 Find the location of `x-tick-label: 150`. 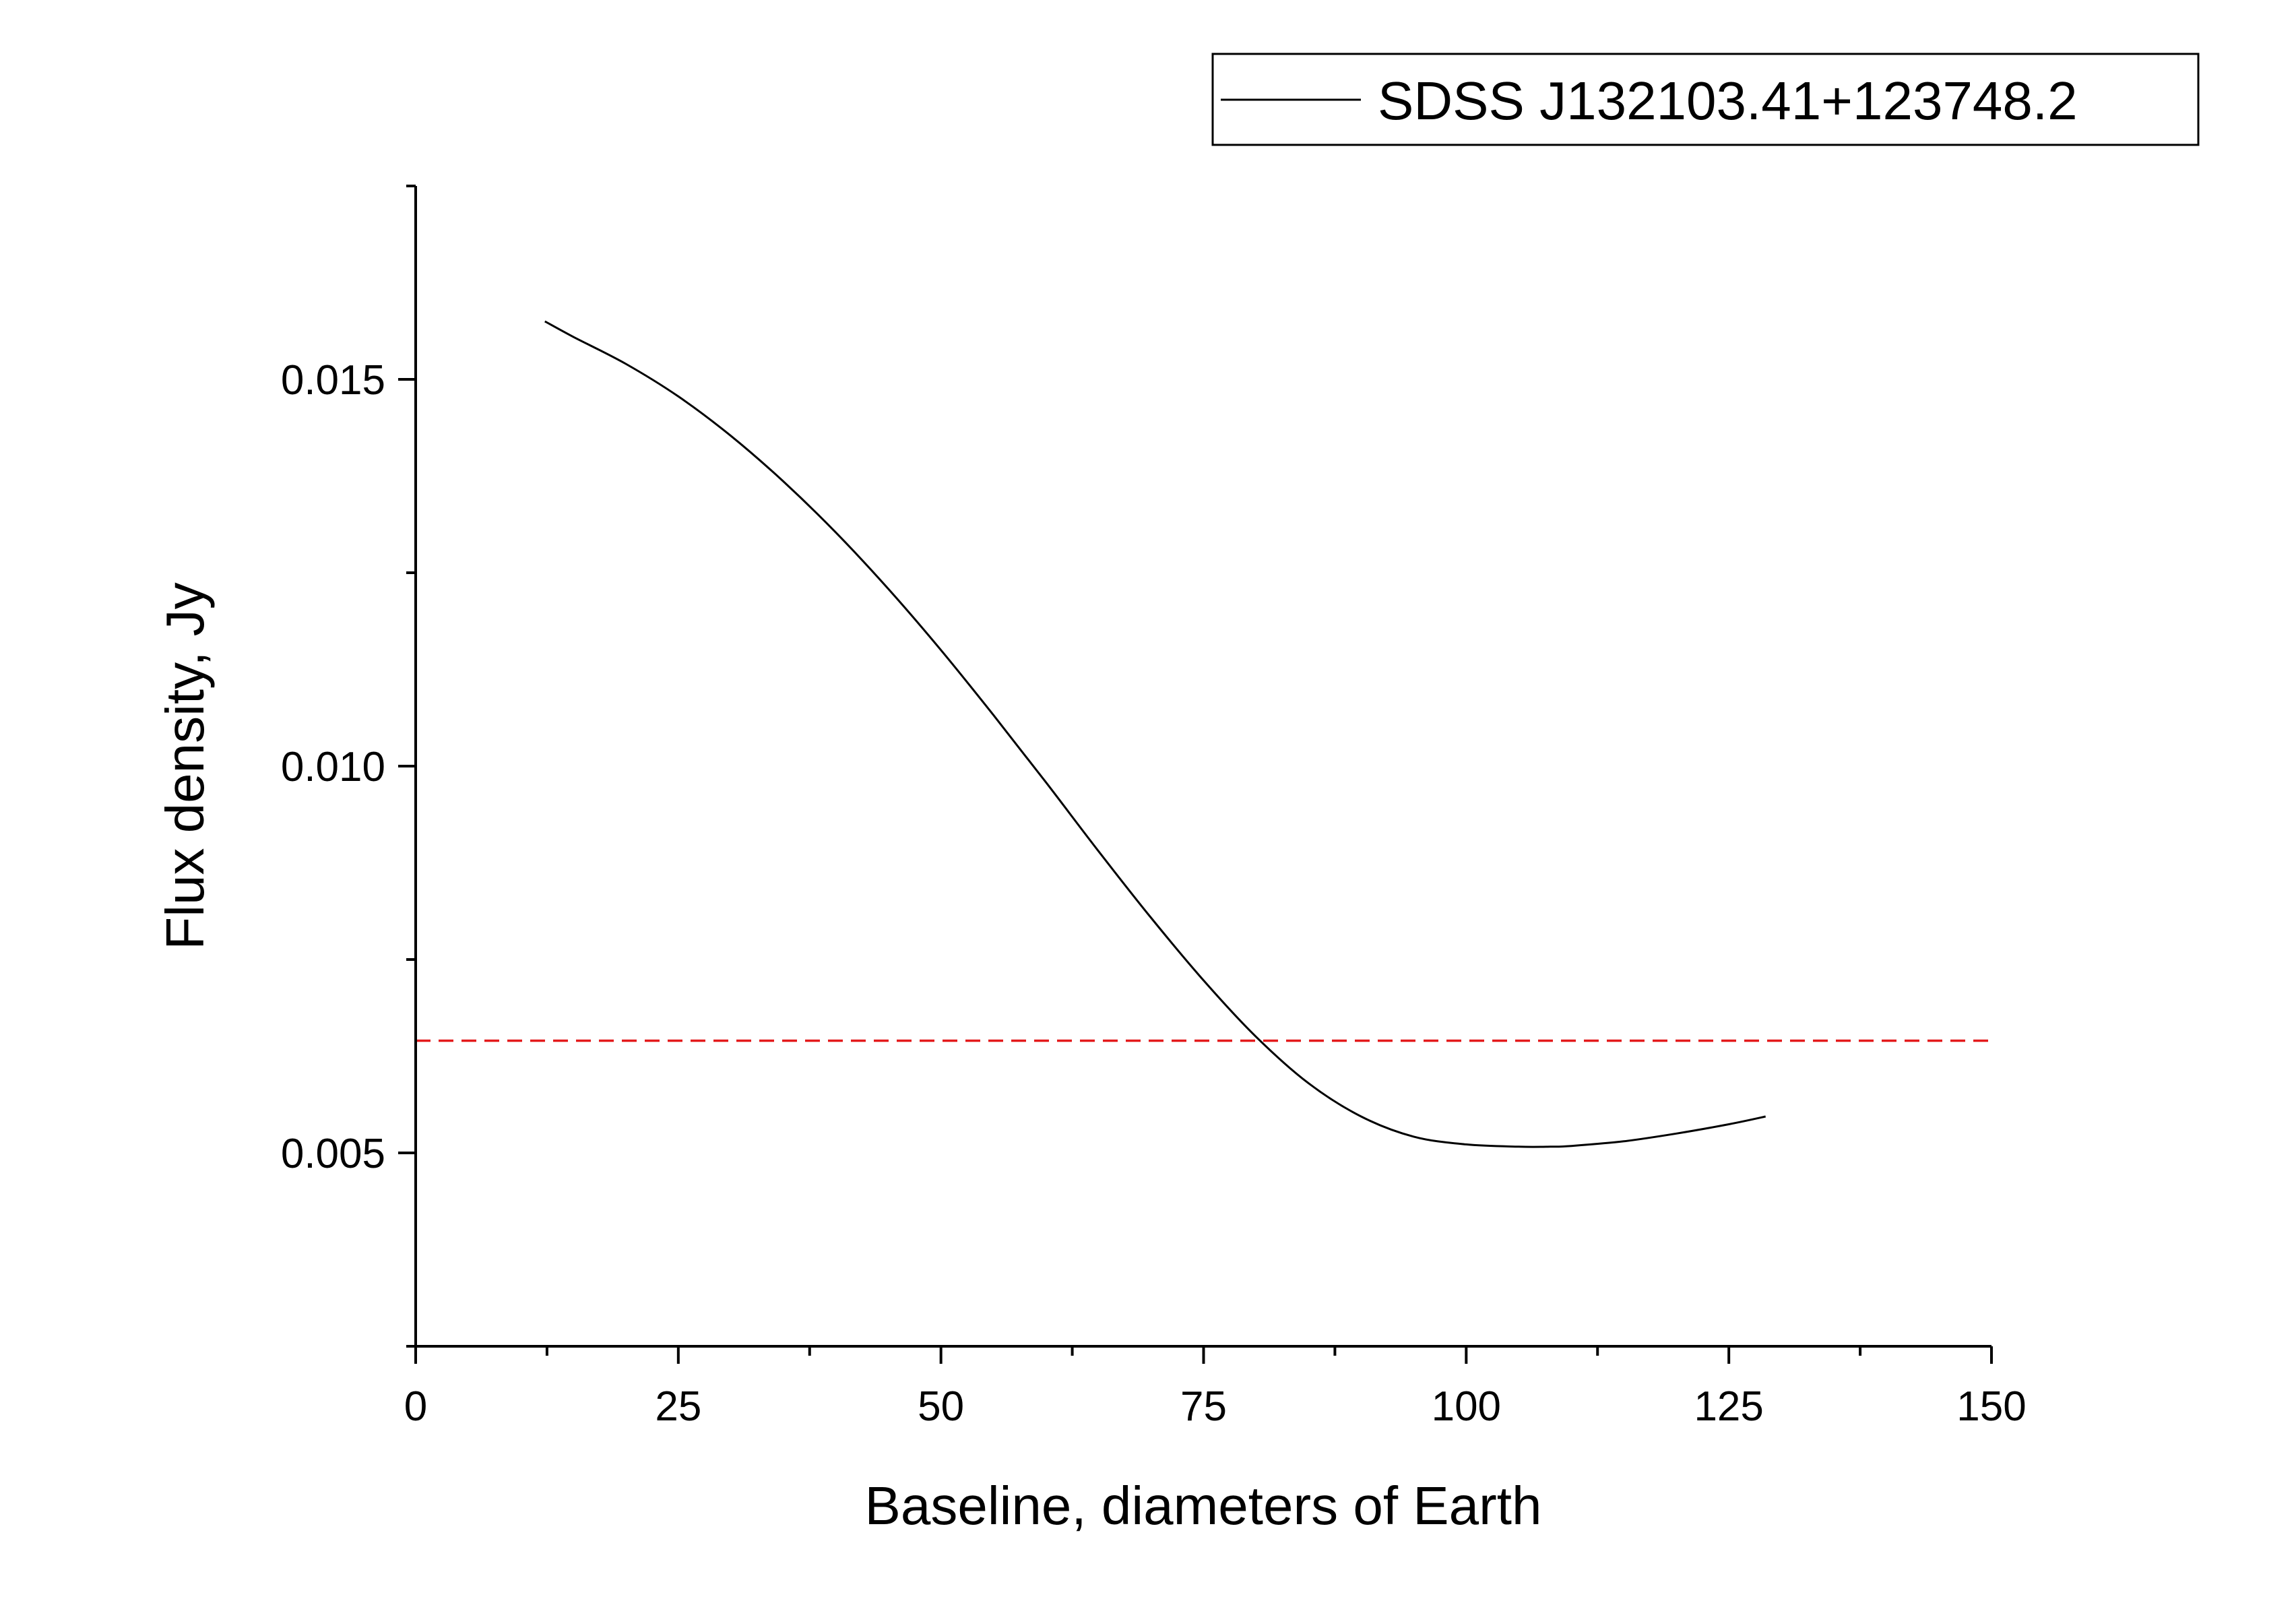

x-tick-label: 150 is located at coordinates (1991, 1406).